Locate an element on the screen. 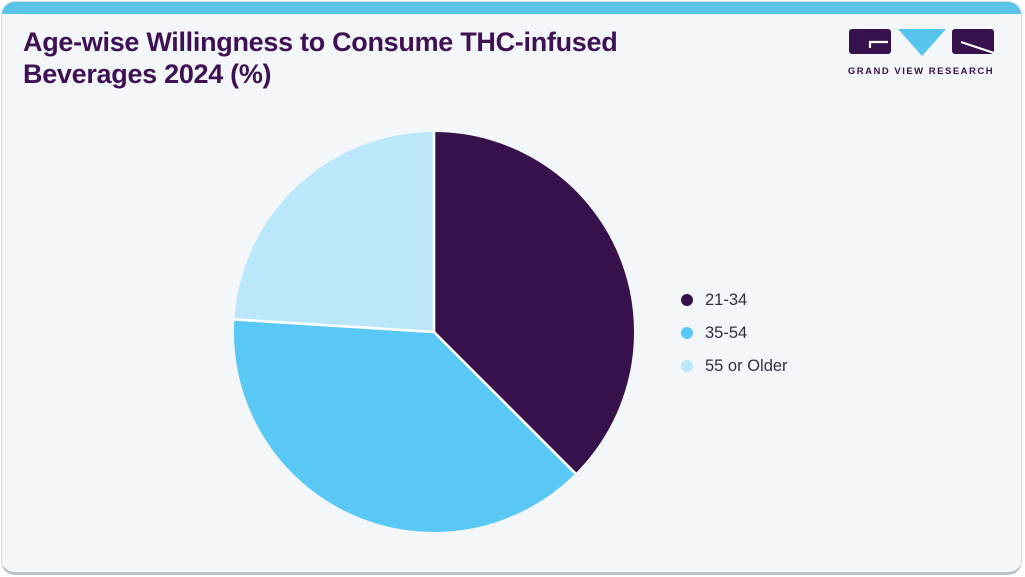 This screenshot has width=1025, height=577. gvr-logo: GRAND VIEW RESEARCH is located at coordinates (921, 52).